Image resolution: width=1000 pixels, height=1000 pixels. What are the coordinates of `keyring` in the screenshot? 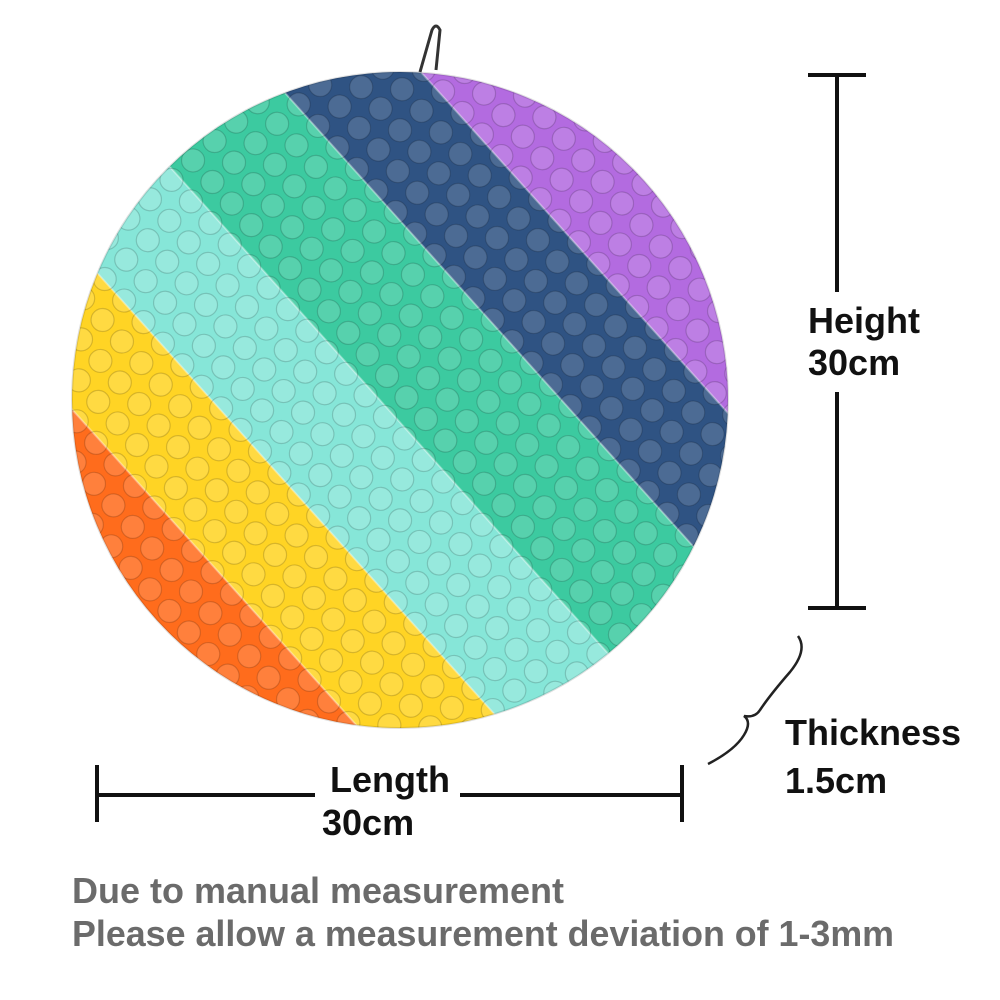 It's located at (430, 48).